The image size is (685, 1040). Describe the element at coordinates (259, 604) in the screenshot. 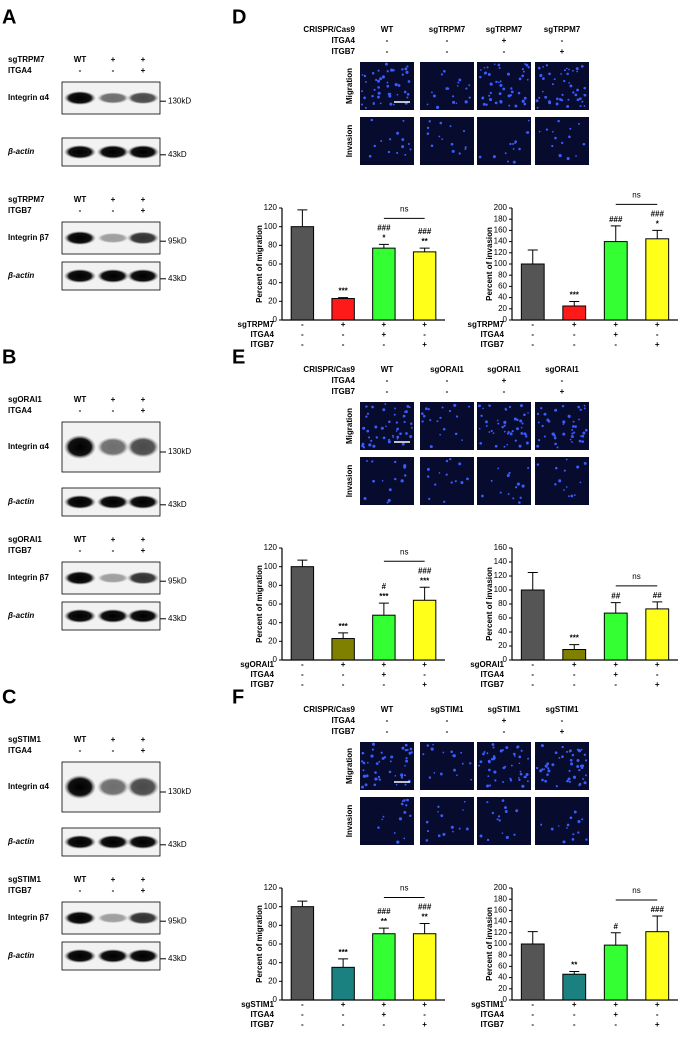

I see `y-axis-label: Percent of migration` at that location.